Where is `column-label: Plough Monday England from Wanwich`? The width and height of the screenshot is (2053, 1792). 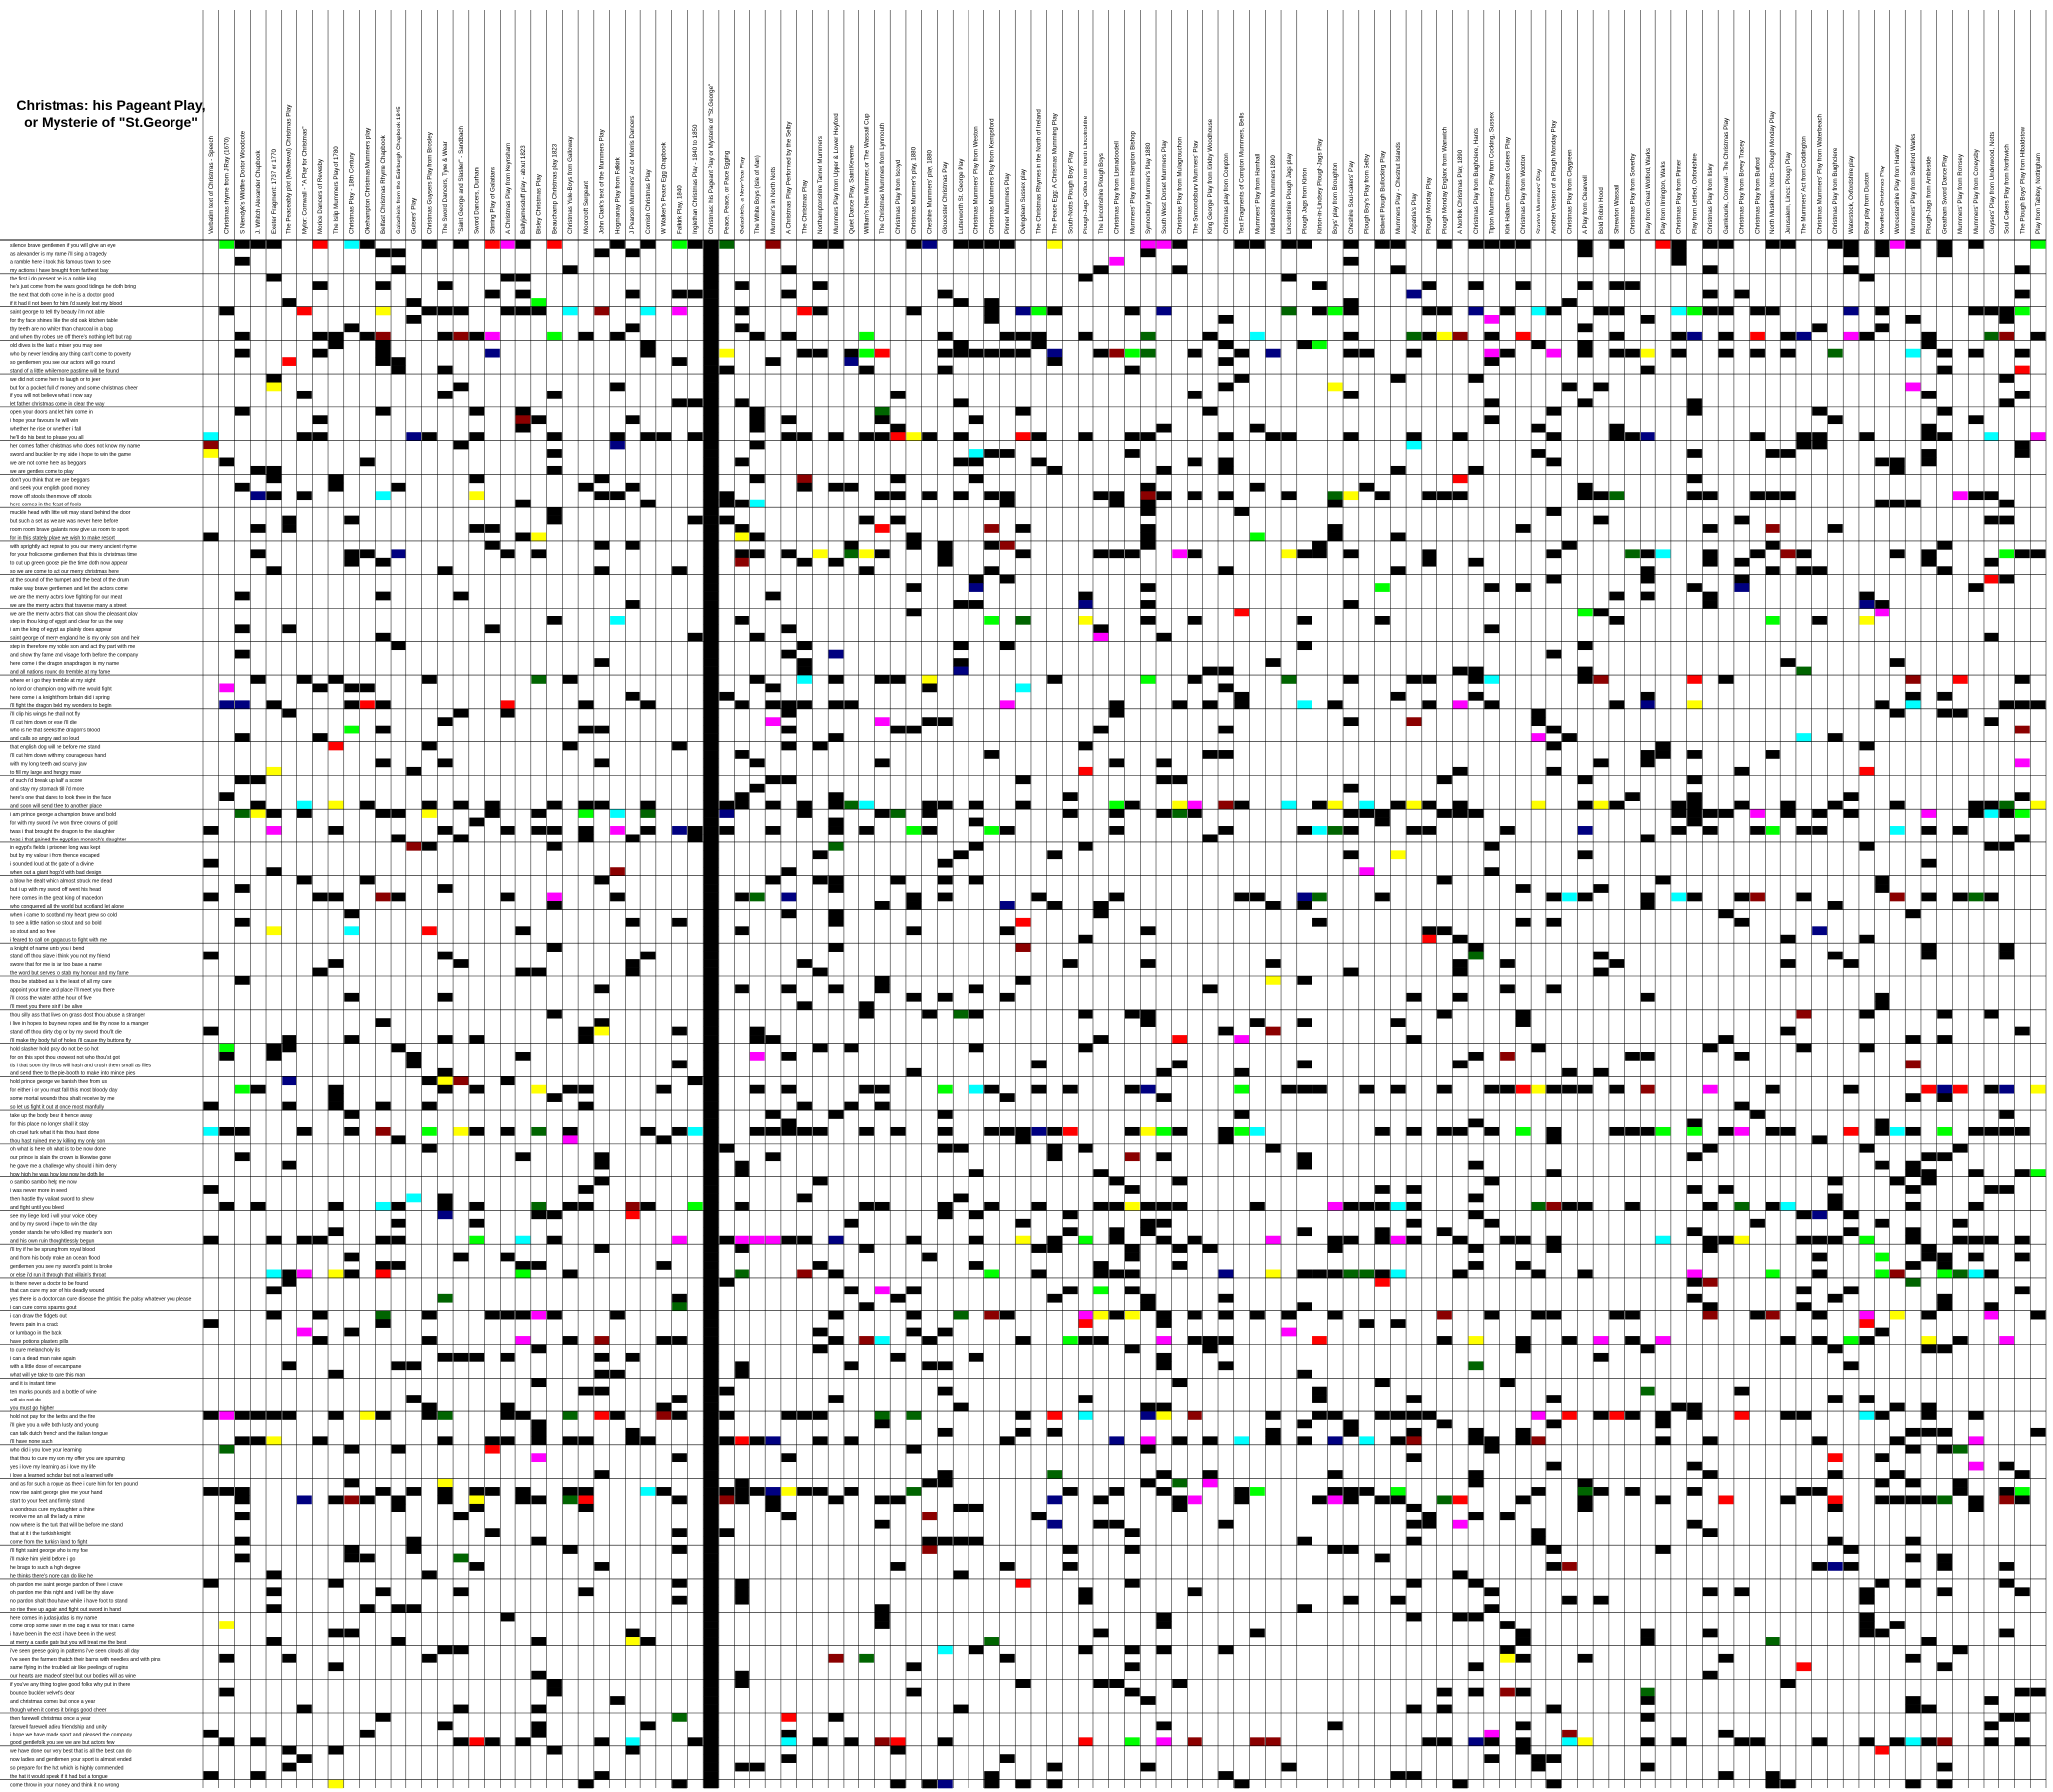
column-label: Plough Monday England from Wanwich is located at coordinates (1445, 180).